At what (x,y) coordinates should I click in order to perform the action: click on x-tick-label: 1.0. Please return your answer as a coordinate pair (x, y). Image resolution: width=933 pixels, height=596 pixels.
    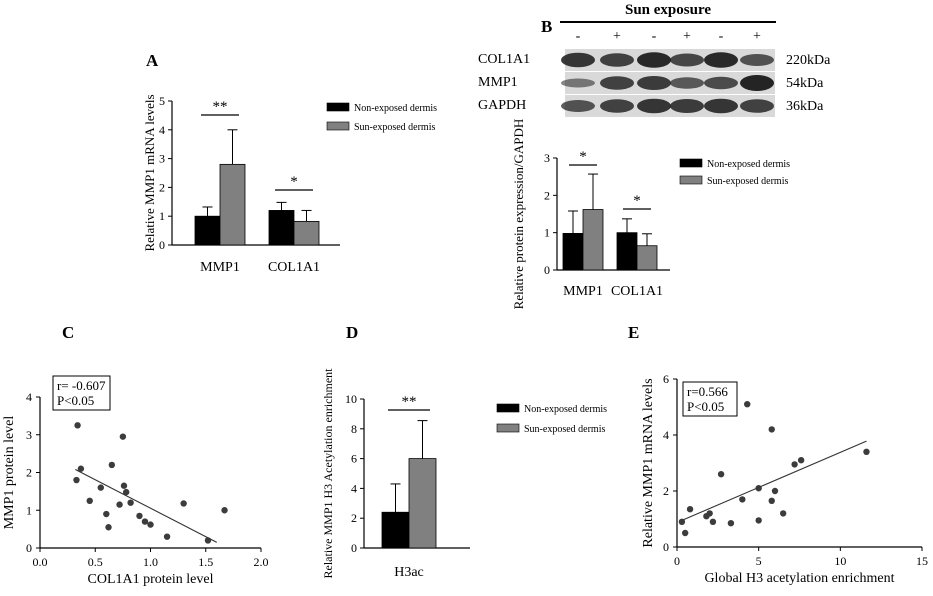
    Looking at the image, I should click on (150, 562).